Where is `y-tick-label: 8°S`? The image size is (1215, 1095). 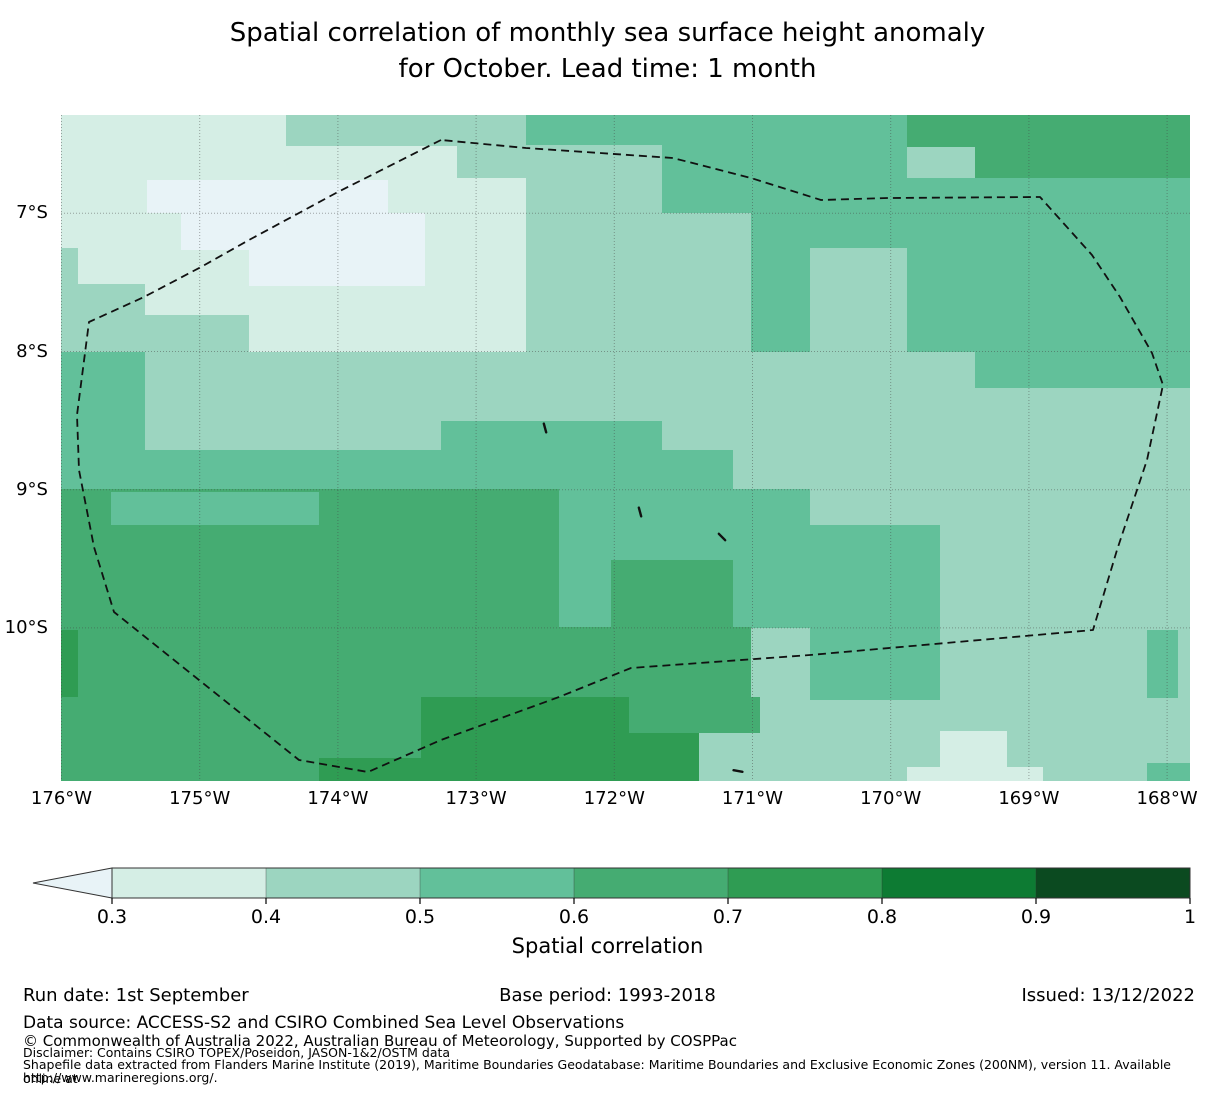 y-tick-label: 8°S is located at coordinates (32, 351).